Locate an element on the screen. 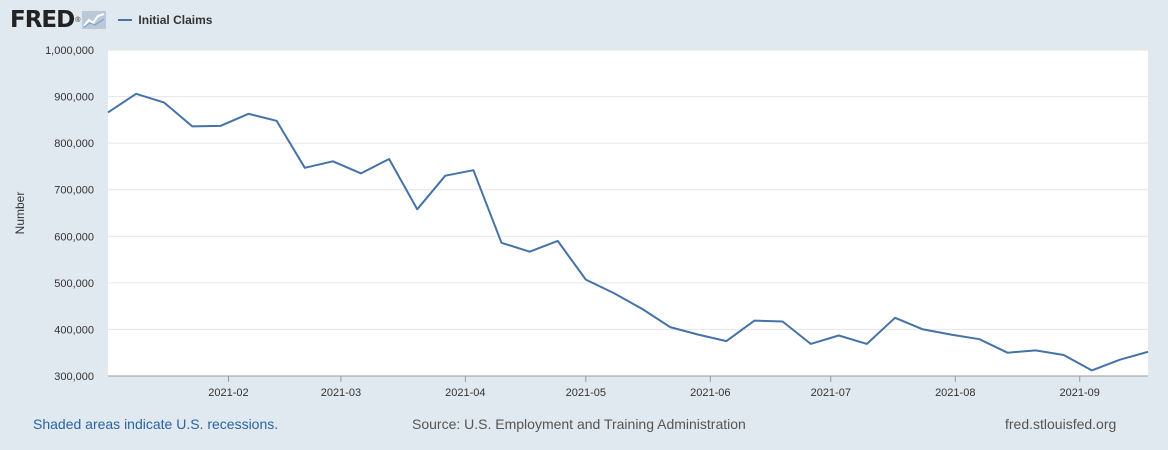 The height and width of the screenshot is (450, 1168). x-tick-label: 2021-03 is located at coordinates (341, 393).